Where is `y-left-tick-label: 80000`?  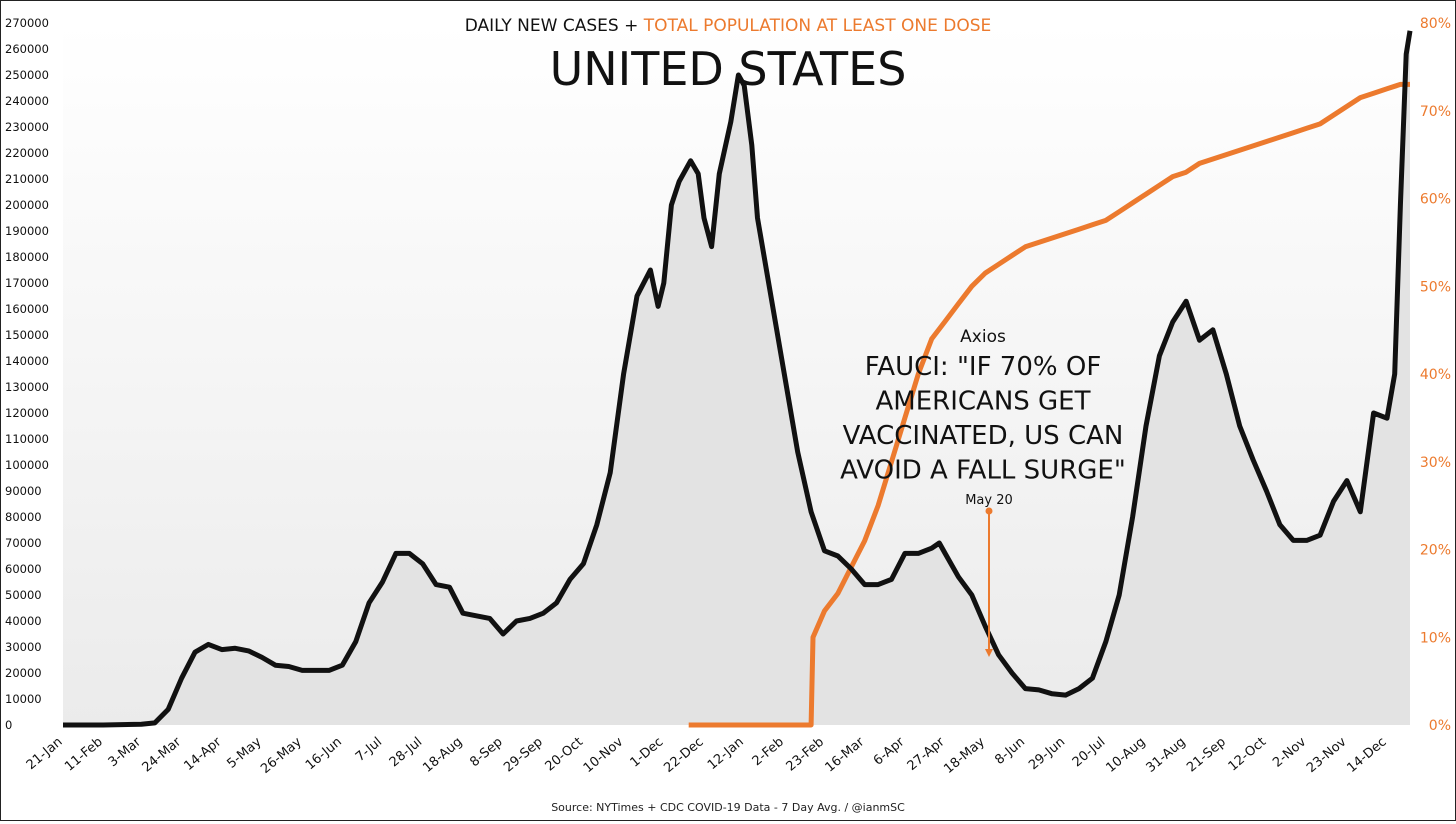 y-left-tick-label: 80000 is located at coordinates (23, 517).